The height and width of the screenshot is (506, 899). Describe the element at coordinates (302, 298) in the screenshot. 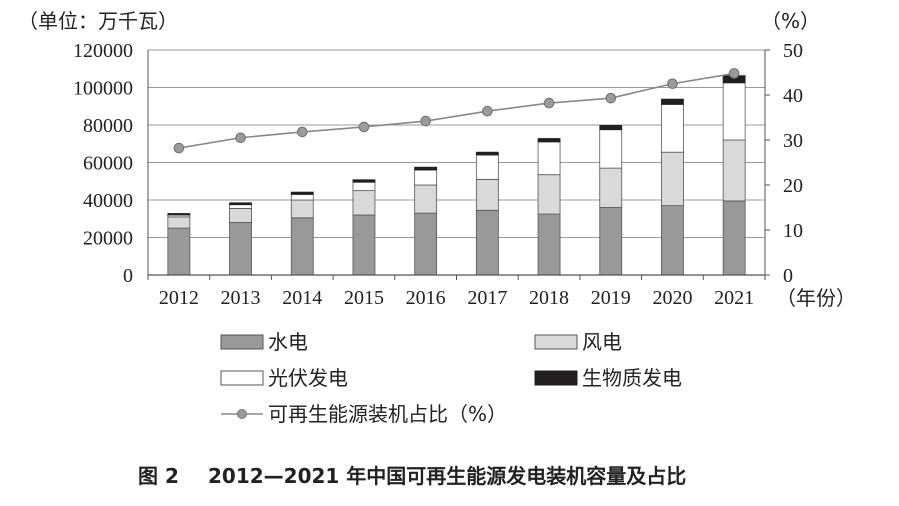

I see `x-tick-label: 2014` at that location.